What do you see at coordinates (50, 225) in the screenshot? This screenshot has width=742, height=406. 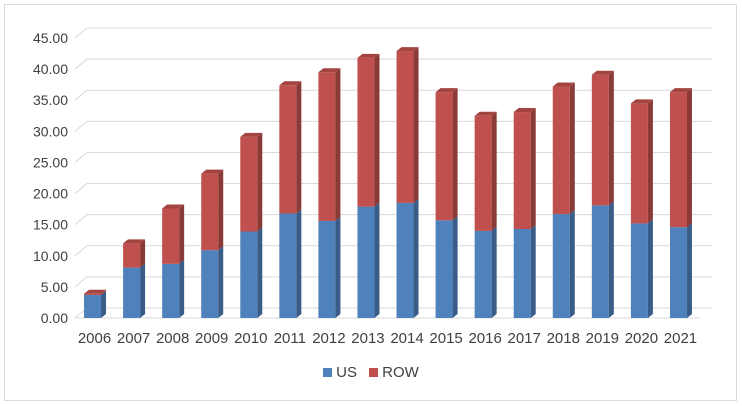 I see `y-tick-label: 15.00` at bounding box center [50, 225].